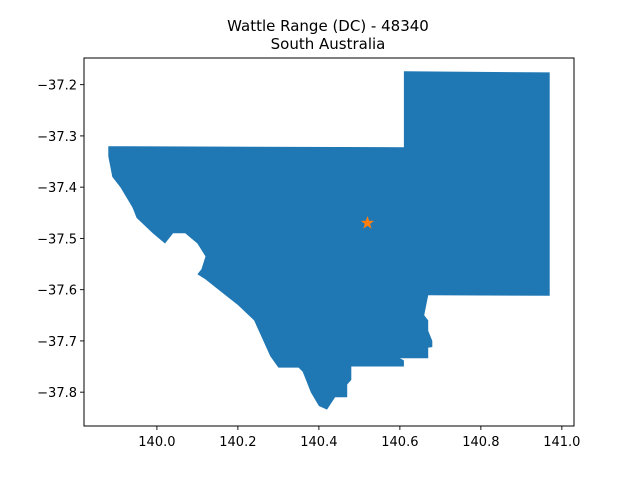 This screenshot has height=485, width=640. Describe the element at coordinates (57, 239) in the screenshot. I see `y-tick-label: −37.5` at that location.